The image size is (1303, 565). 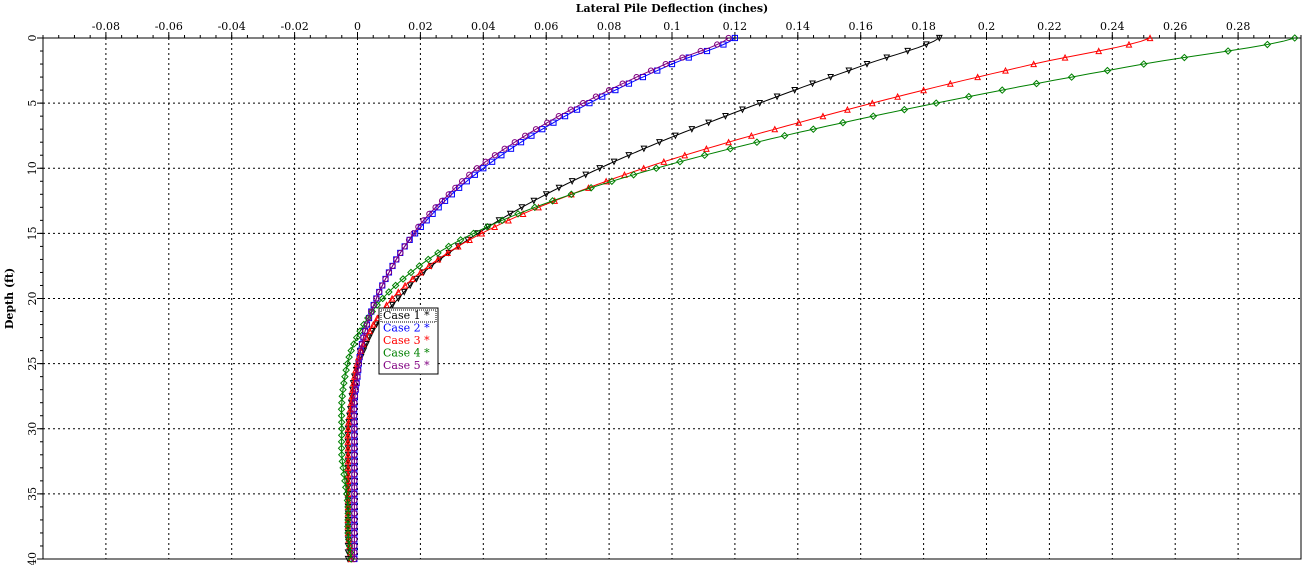 What do you see at coordinates (406, 340) in the screenshot?
I see `legend-item: Case 3 *` at bounding box center [406, 340].